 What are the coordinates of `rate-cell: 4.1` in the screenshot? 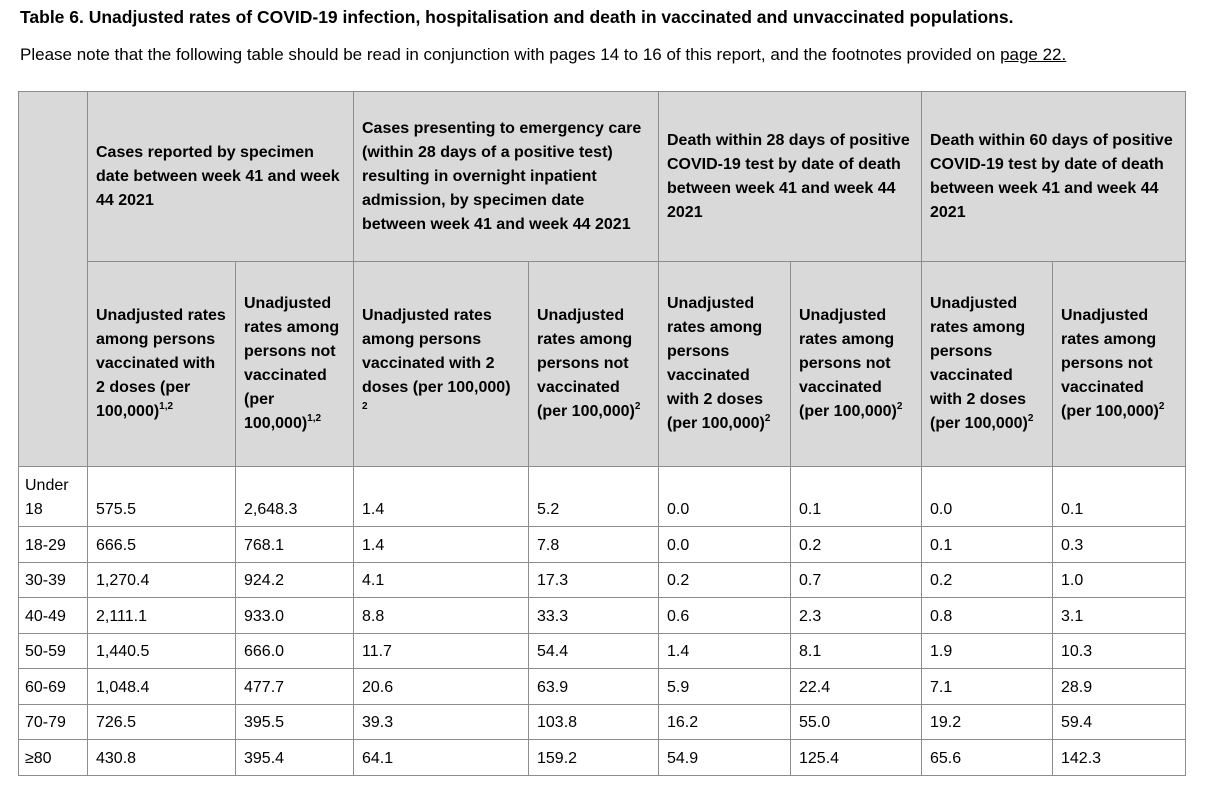 It's located at (441, 579).